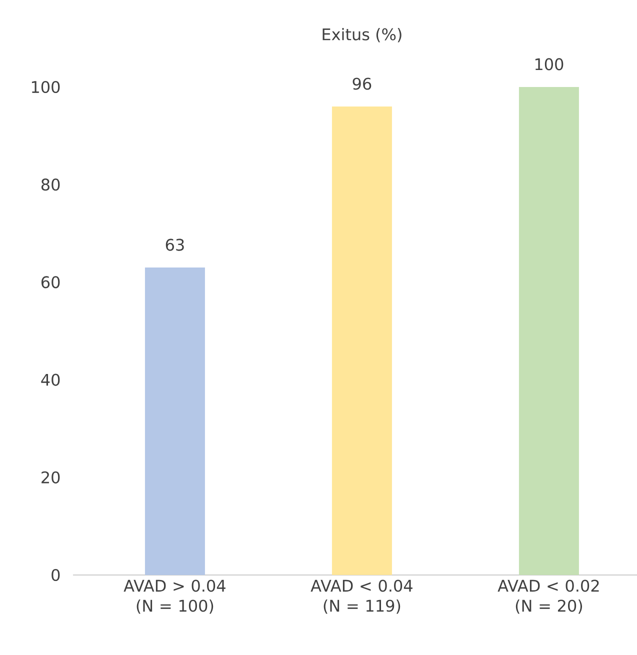 Image resolution: width=637 pixels, height=655 pixels. What do you see at coordinates (56, 575) in the screenshot?
I see `y-tick-label: 0` at bounding box center [56, 575].